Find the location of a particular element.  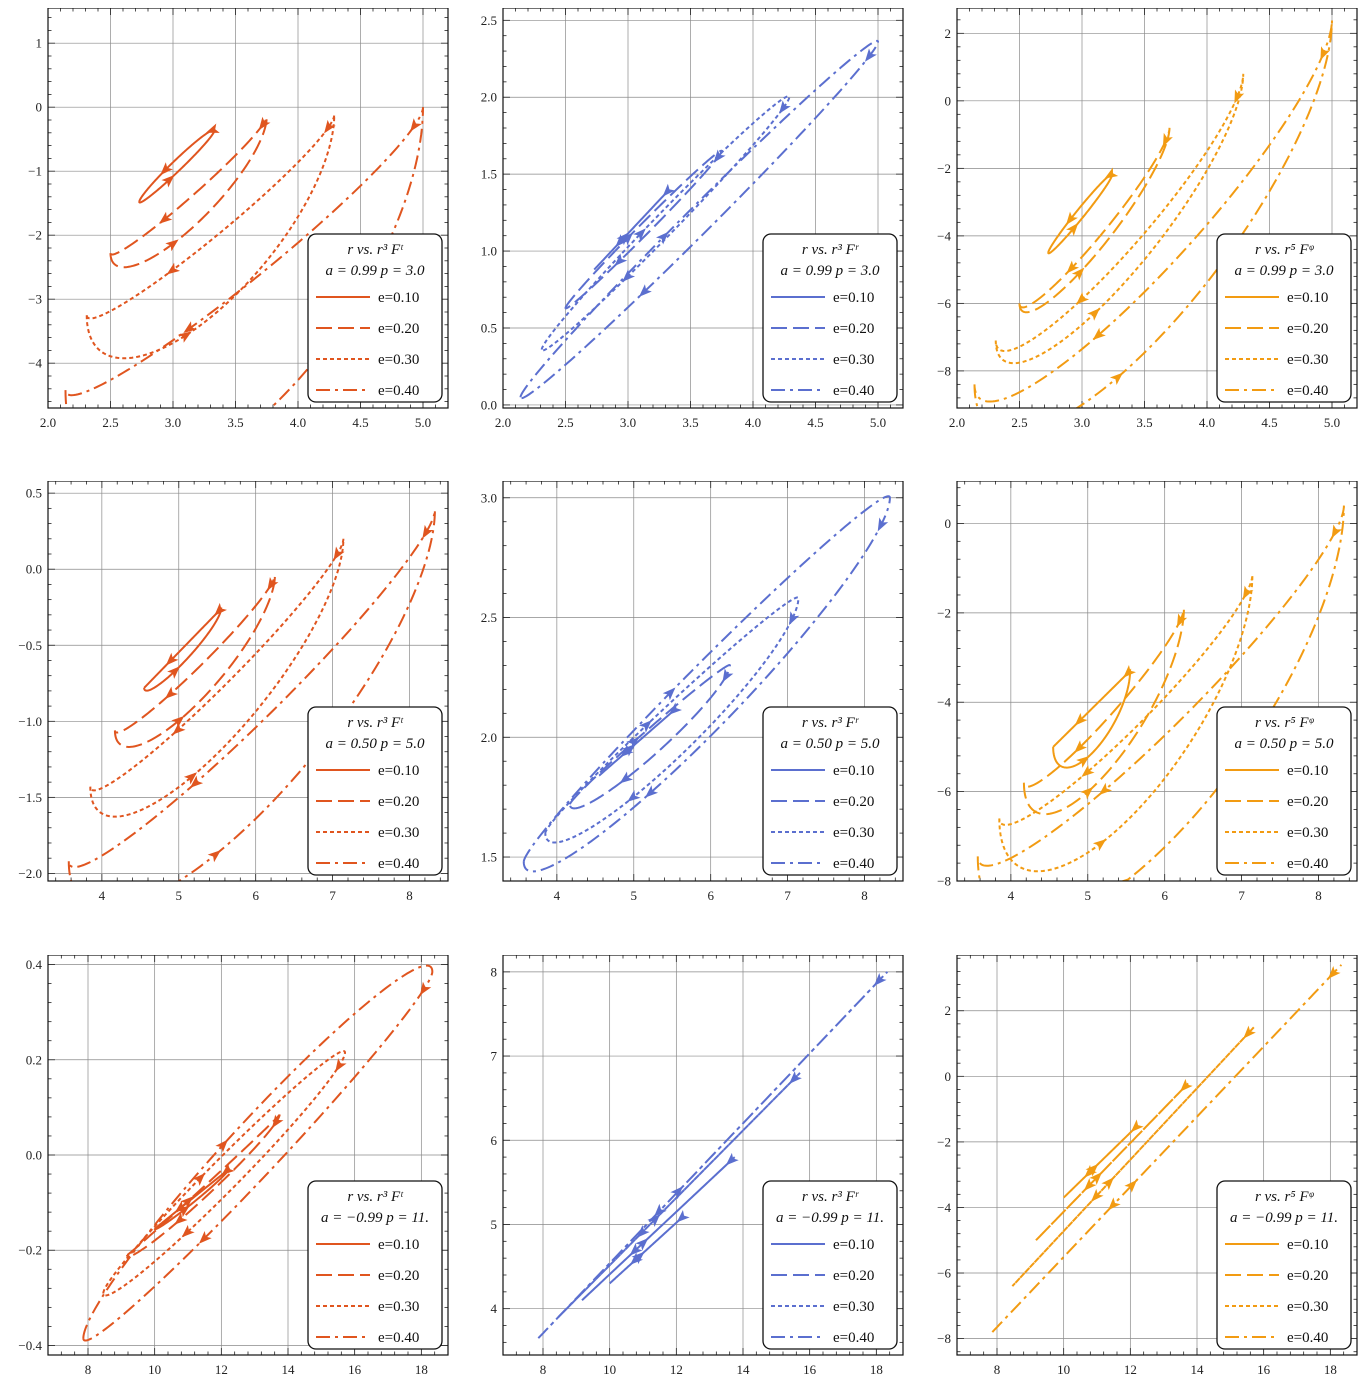

y-tick-label: 0.4 is located at coordinates (34, 964).